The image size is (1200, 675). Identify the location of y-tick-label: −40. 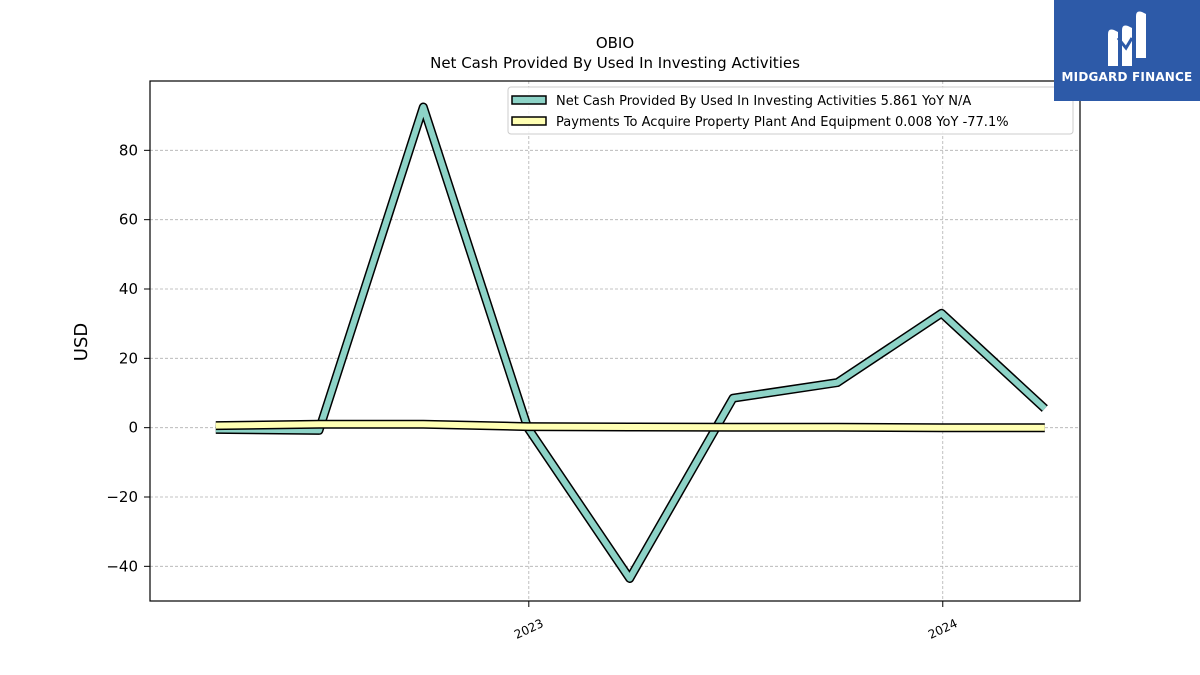
(122, 566).